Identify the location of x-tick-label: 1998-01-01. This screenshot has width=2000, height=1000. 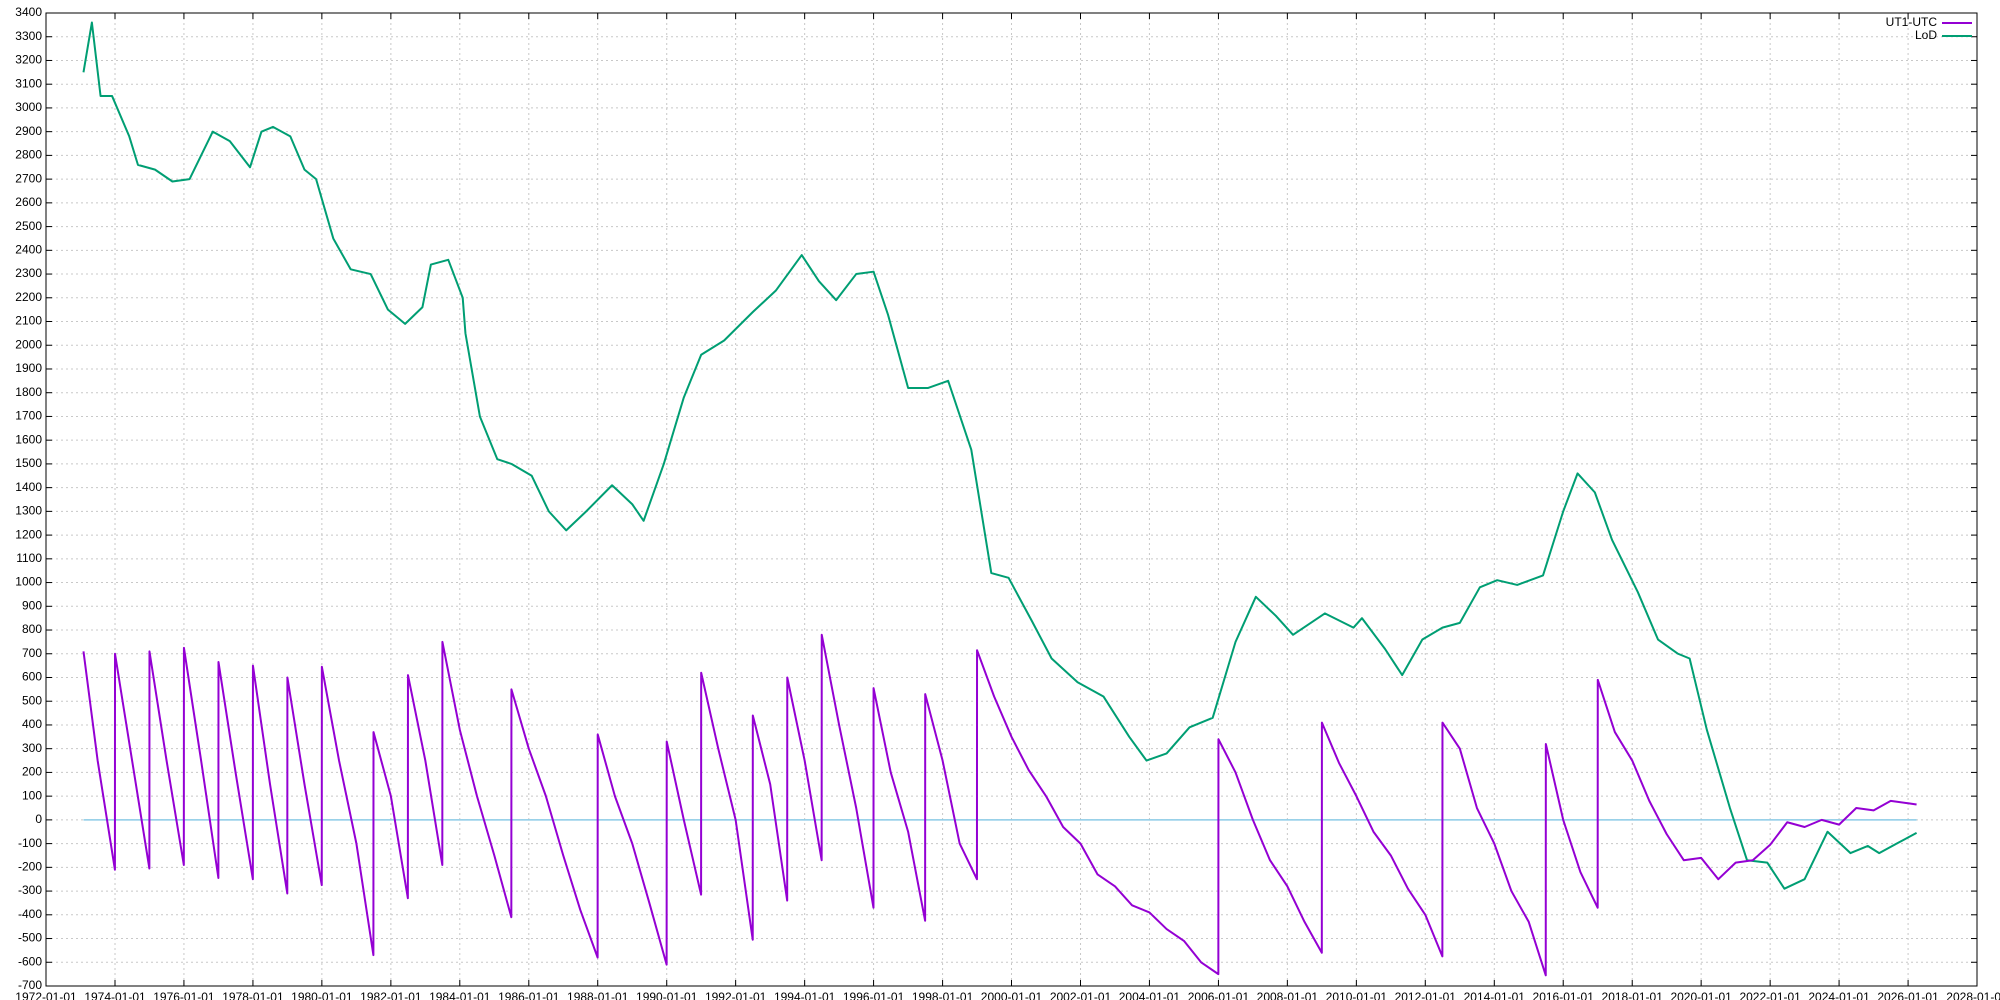
(943, 995).